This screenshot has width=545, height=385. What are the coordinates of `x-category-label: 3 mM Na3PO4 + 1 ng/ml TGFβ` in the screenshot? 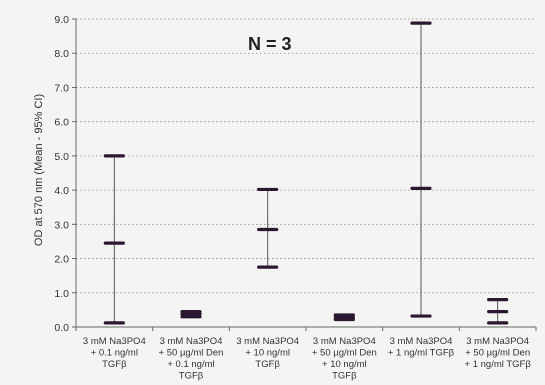 It's located at (421, 347).